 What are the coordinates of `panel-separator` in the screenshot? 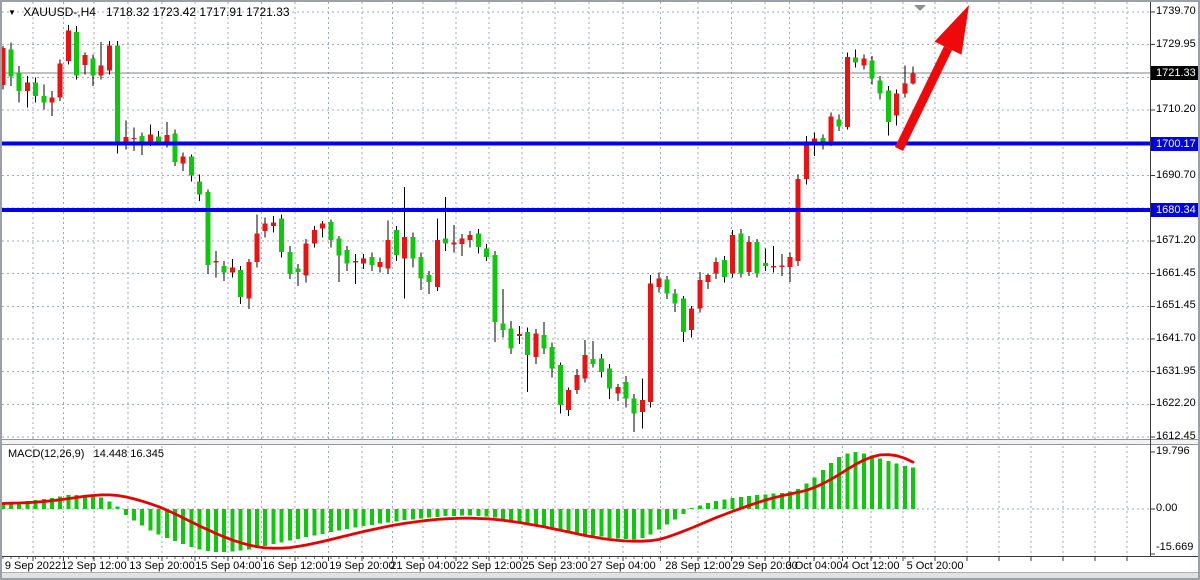 It's located at (600, 442).